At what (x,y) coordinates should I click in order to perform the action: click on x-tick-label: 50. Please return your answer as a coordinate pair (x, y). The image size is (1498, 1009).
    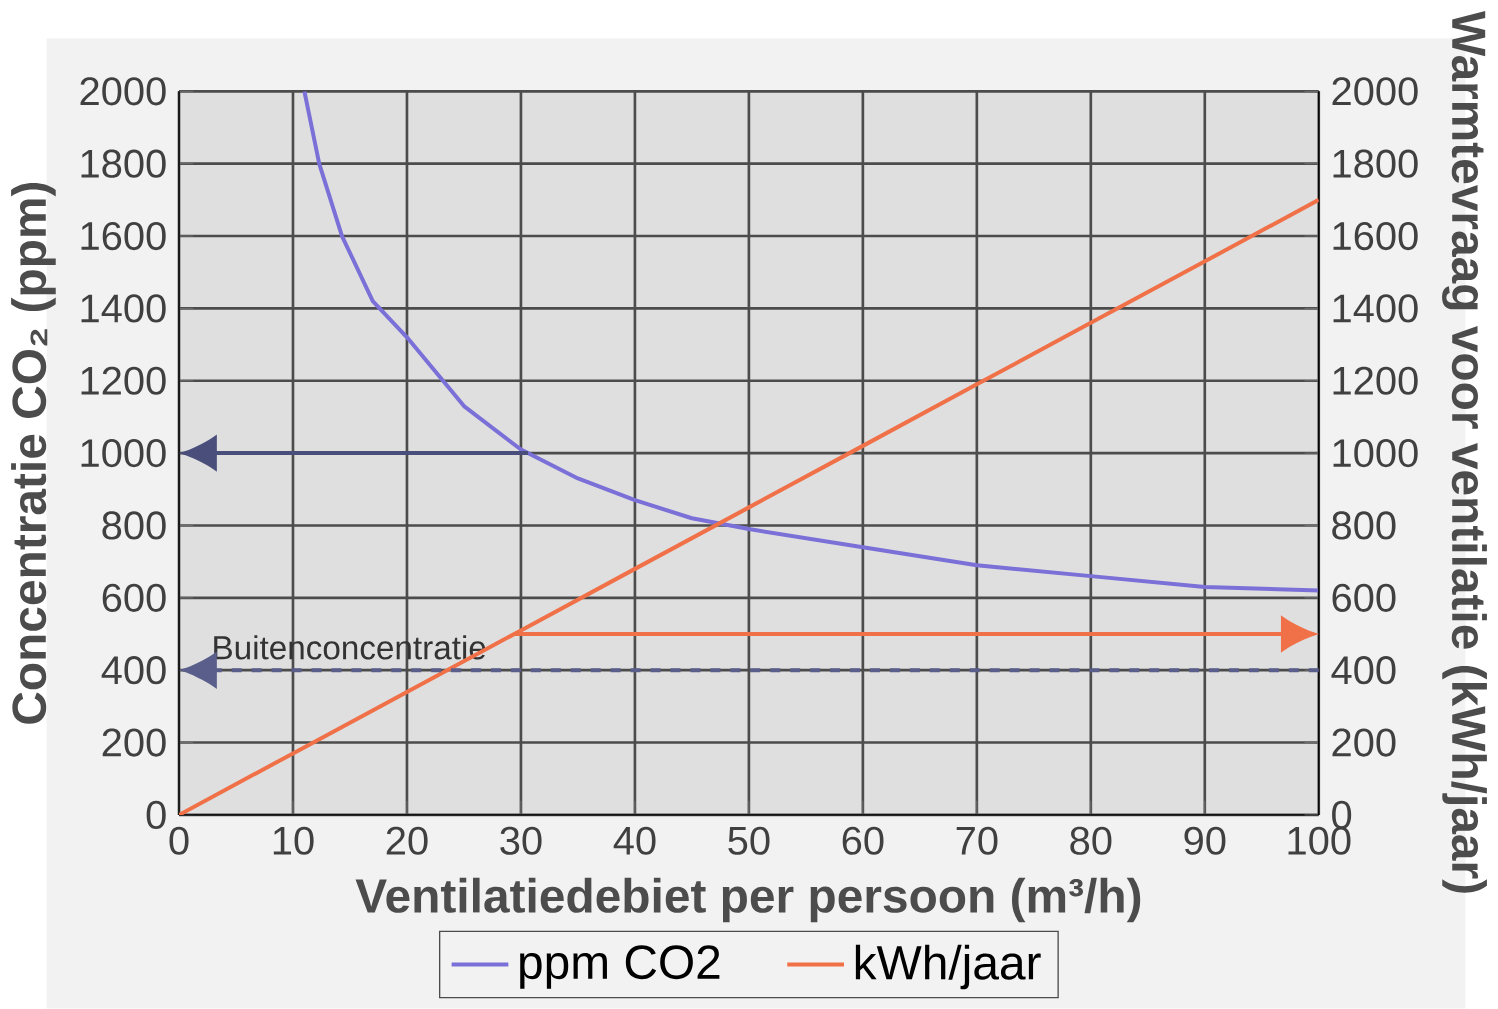
    Looking at the image, I should click on (749, 840).